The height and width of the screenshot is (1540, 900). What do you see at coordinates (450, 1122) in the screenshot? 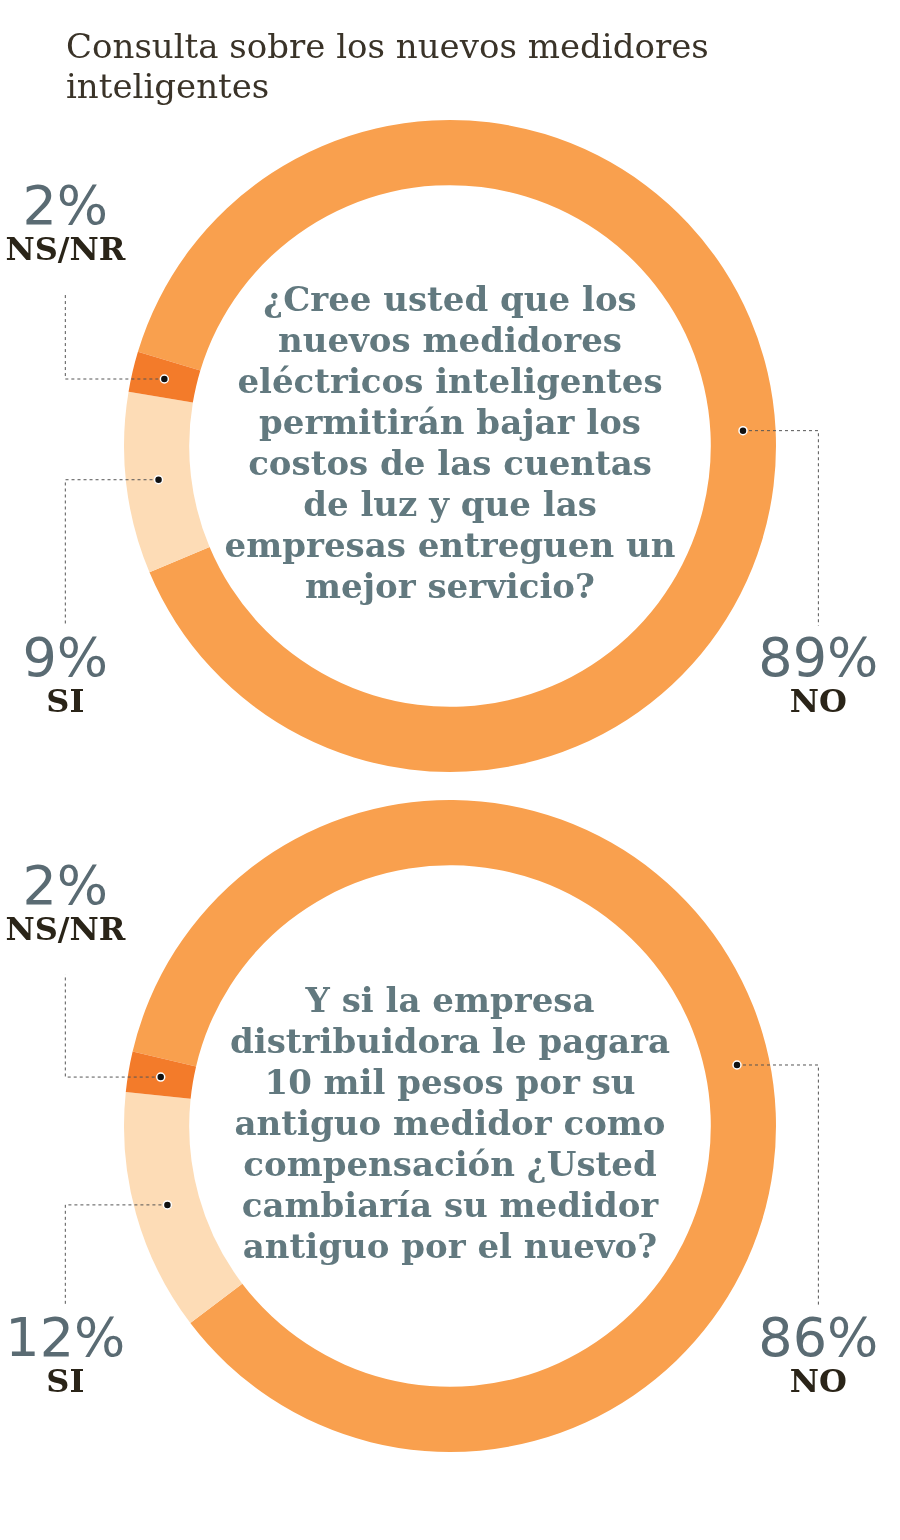
I see `text: Y si la empresa distribuidora le pagara 10 mil pesos por su antiguo medidor como compensación ¿Usted cambiaría su medidor antiguo por el nuevo?` at bounding box center [450, 1122].